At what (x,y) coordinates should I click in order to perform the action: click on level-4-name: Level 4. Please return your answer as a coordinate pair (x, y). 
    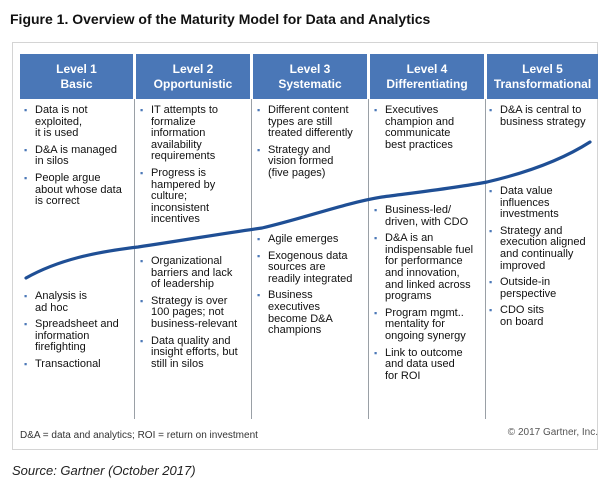
    Looking at the image, I should click on (427, 68).